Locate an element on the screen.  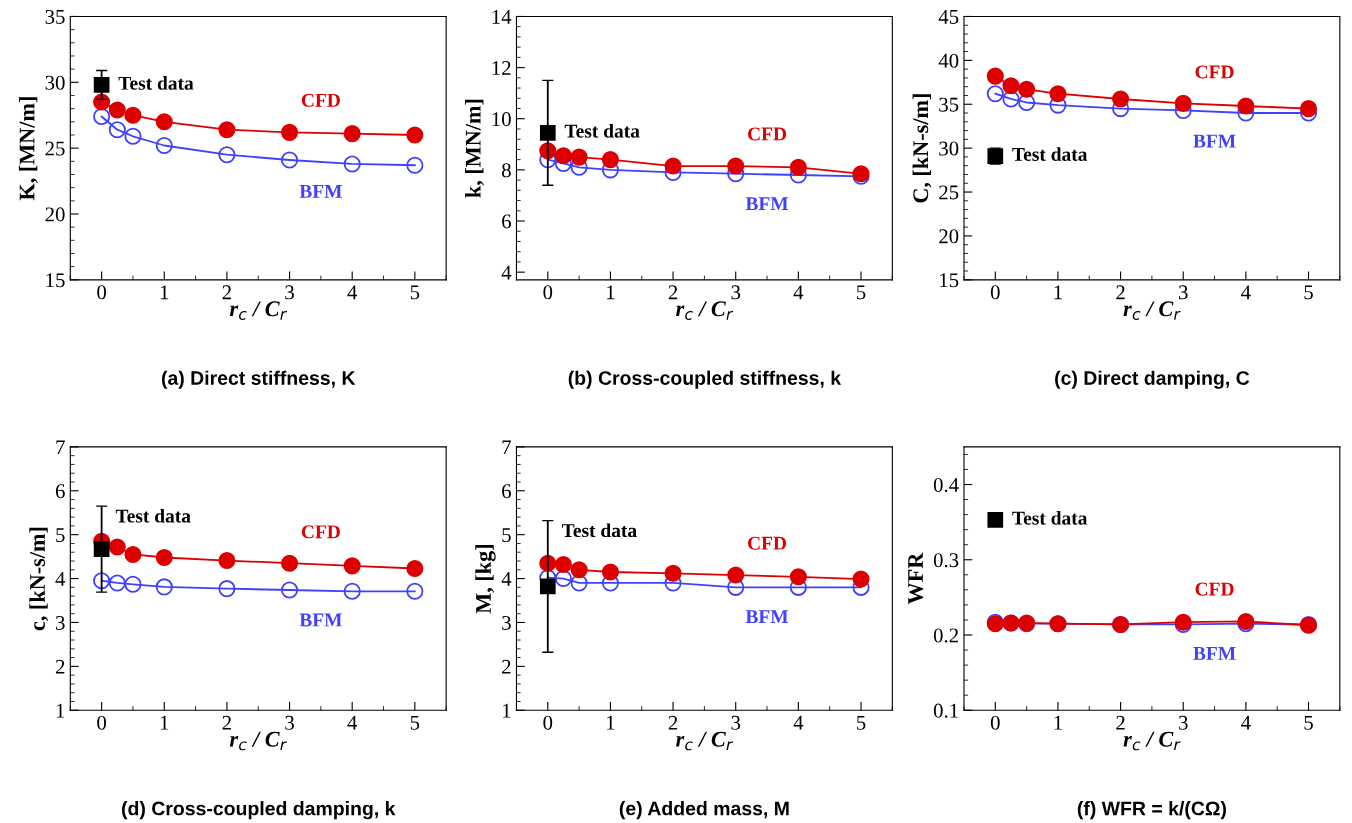
y-tick-label: 0.1 is located at coordinates (945, 710).